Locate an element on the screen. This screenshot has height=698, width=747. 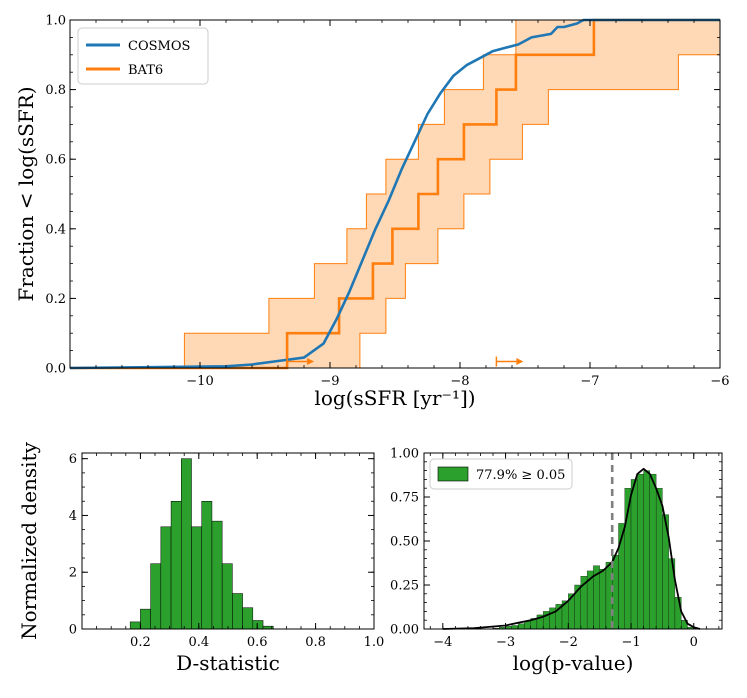
br-y-tick-label: 0.50 is located at coordinates (404, 542).